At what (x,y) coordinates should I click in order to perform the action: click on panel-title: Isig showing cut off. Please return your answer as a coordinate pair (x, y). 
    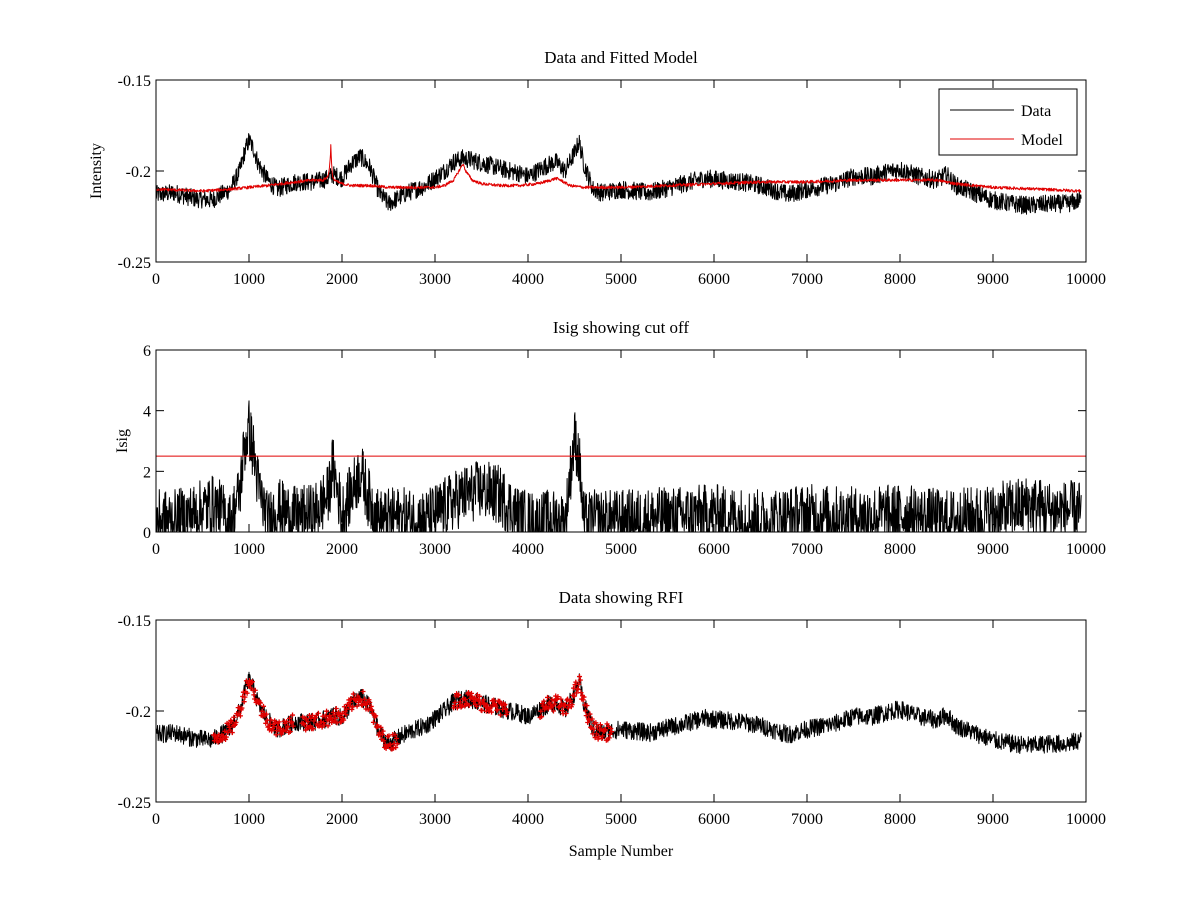
    Looking at the image, I should click on (621, 327).